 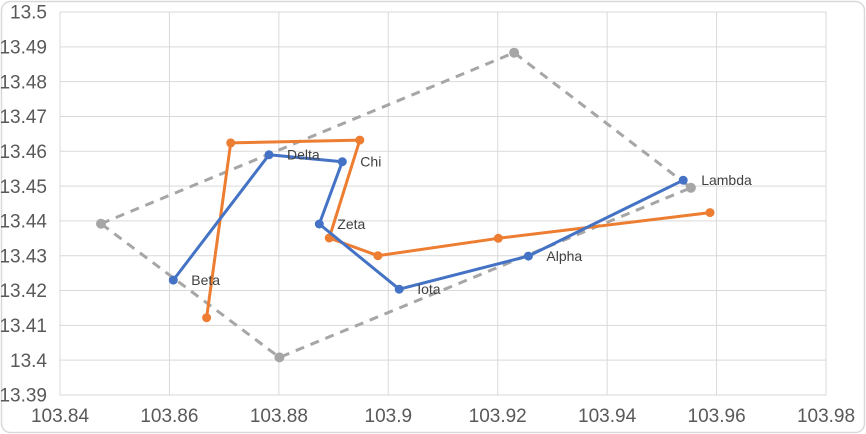 I want to click on y-tick-label: 13.39, so click(x=23, y=396).